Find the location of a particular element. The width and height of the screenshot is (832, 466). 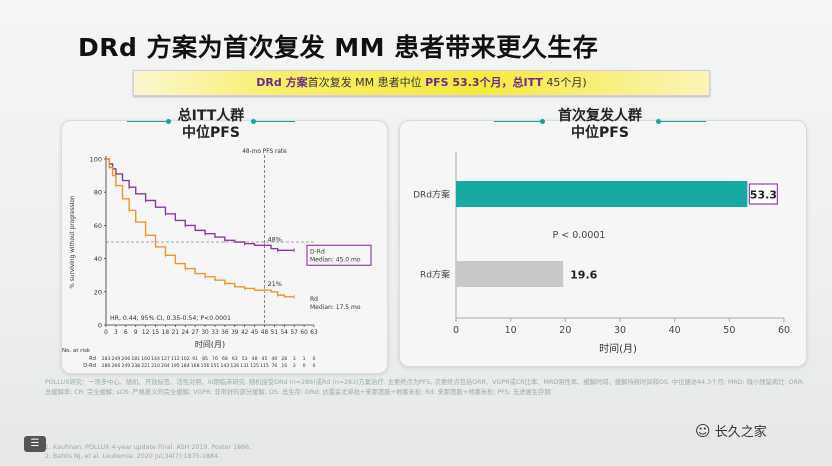

value-box-drd is located at coordinates (763, 194).